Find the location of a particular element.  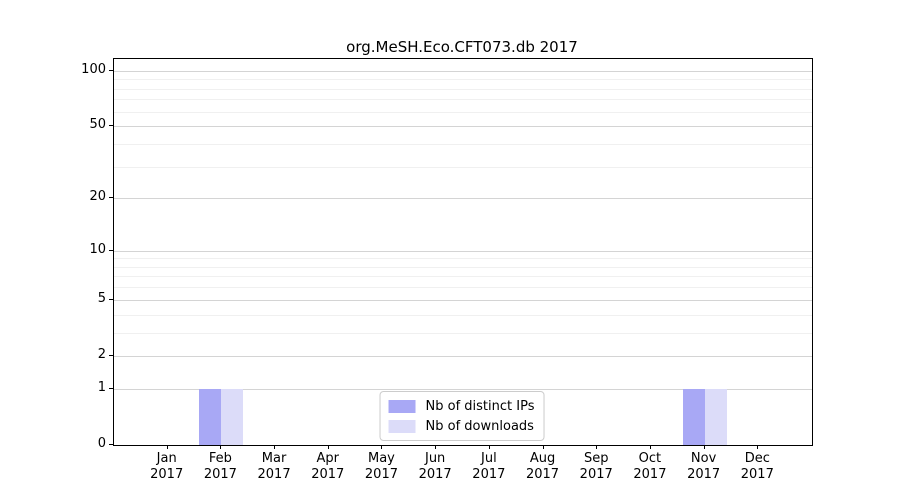

x-tick-year-dec: 2017 is located at coordinates (757, 474).